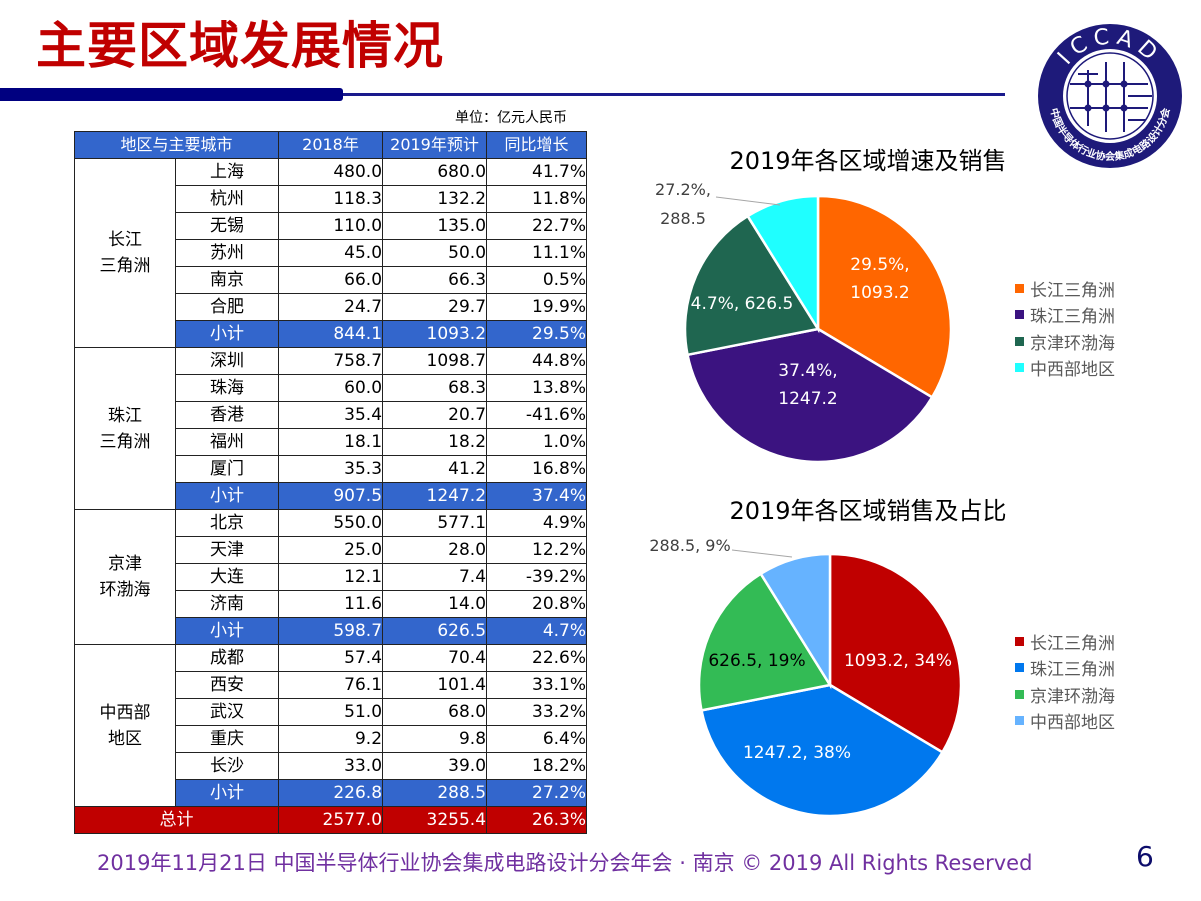 The height and width of the screenshot is (901, 1201). What do you see at coordinates (331, 685) in the screenshot?
I see `table-row: 西安 76.1 101.4 33.1%` at bounding box center [331, 685].